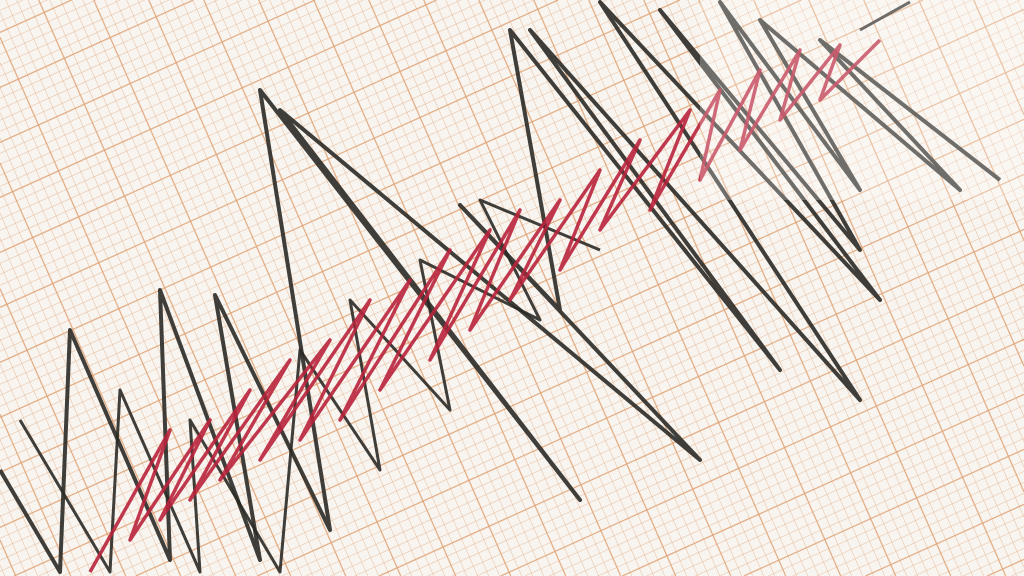 Image resolution: width=1024 pixels, height=576 pixels. Describe the element at coordinates (862, 100) in the screenshot. I see `highlight-overlay` at that location.